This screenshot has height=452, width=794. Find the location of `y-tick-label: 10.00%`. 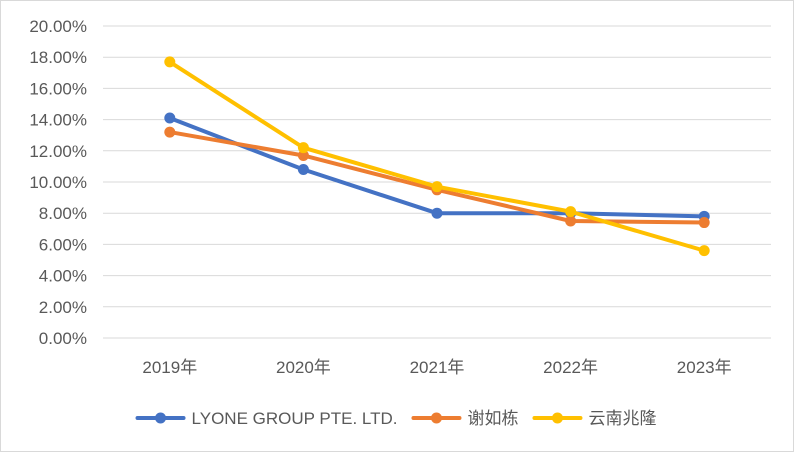

y-tick-label: 10.00% is located at coordinates (58, 182).